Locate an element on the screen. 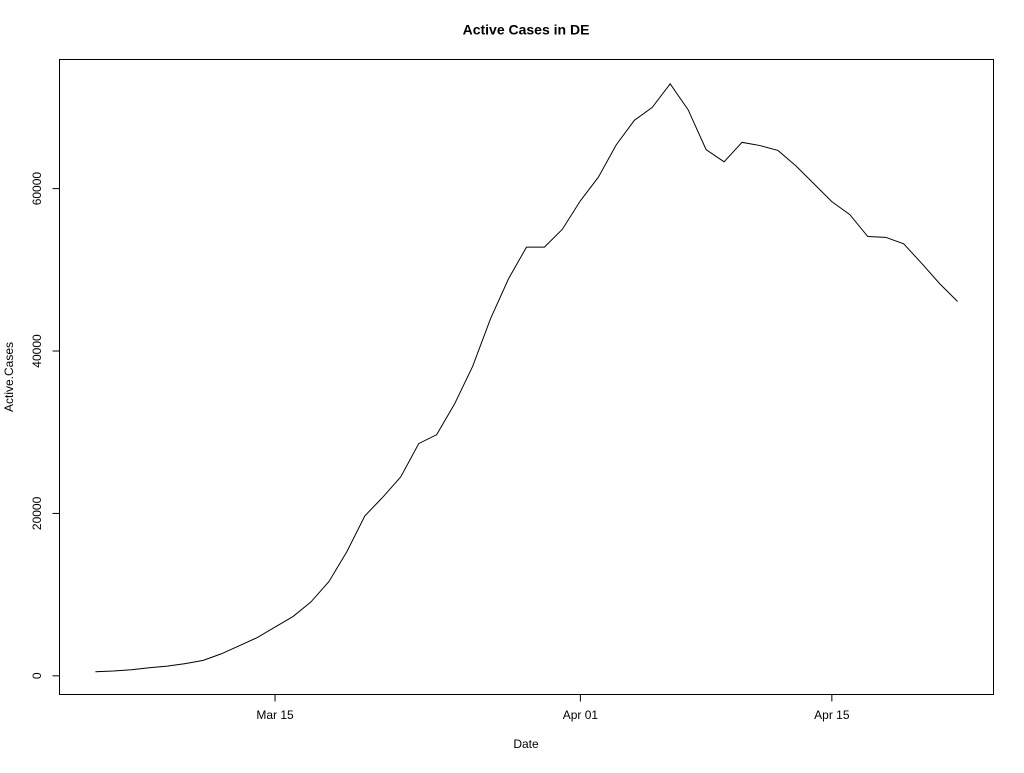 The width and height of the screenshot is (1024, 773). y-tick-label: 60000 is located at coordinates (37, 189).